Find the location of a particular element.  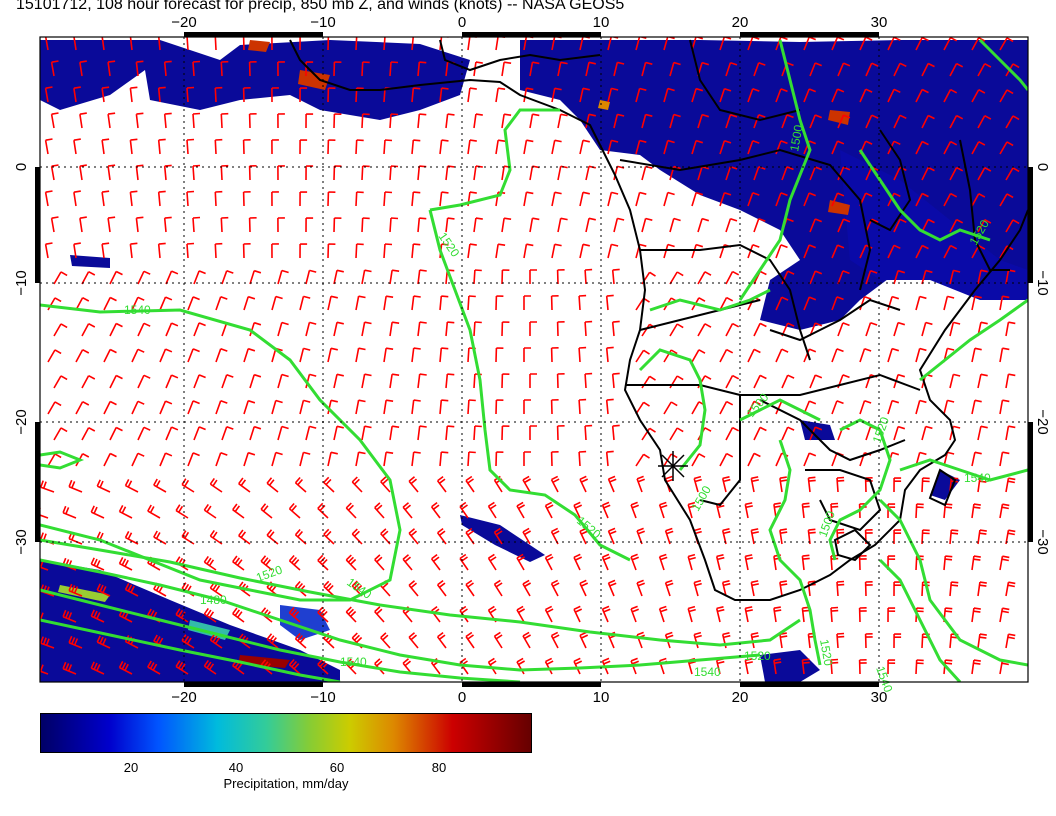

lat-tick-label: −10 is located at coordinates (1042, 282).